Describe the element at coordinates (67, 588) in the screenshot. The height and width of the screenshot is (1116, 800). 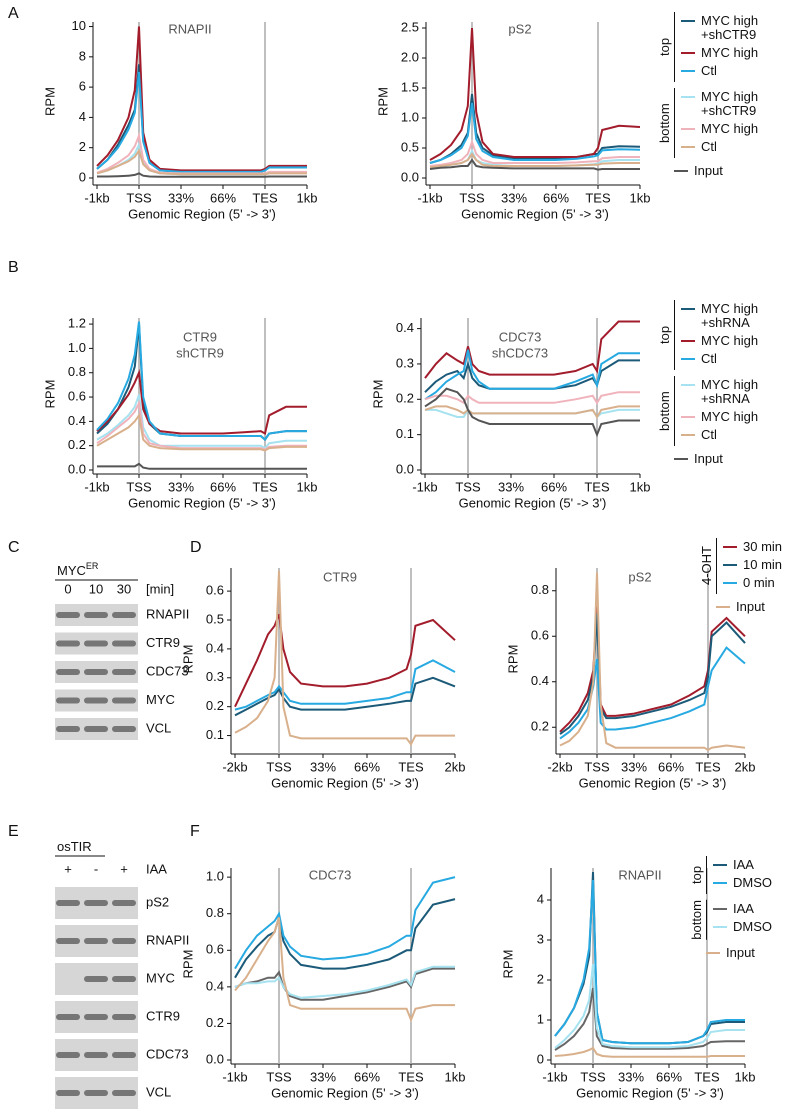
I see `lane-label: 0` at that location.